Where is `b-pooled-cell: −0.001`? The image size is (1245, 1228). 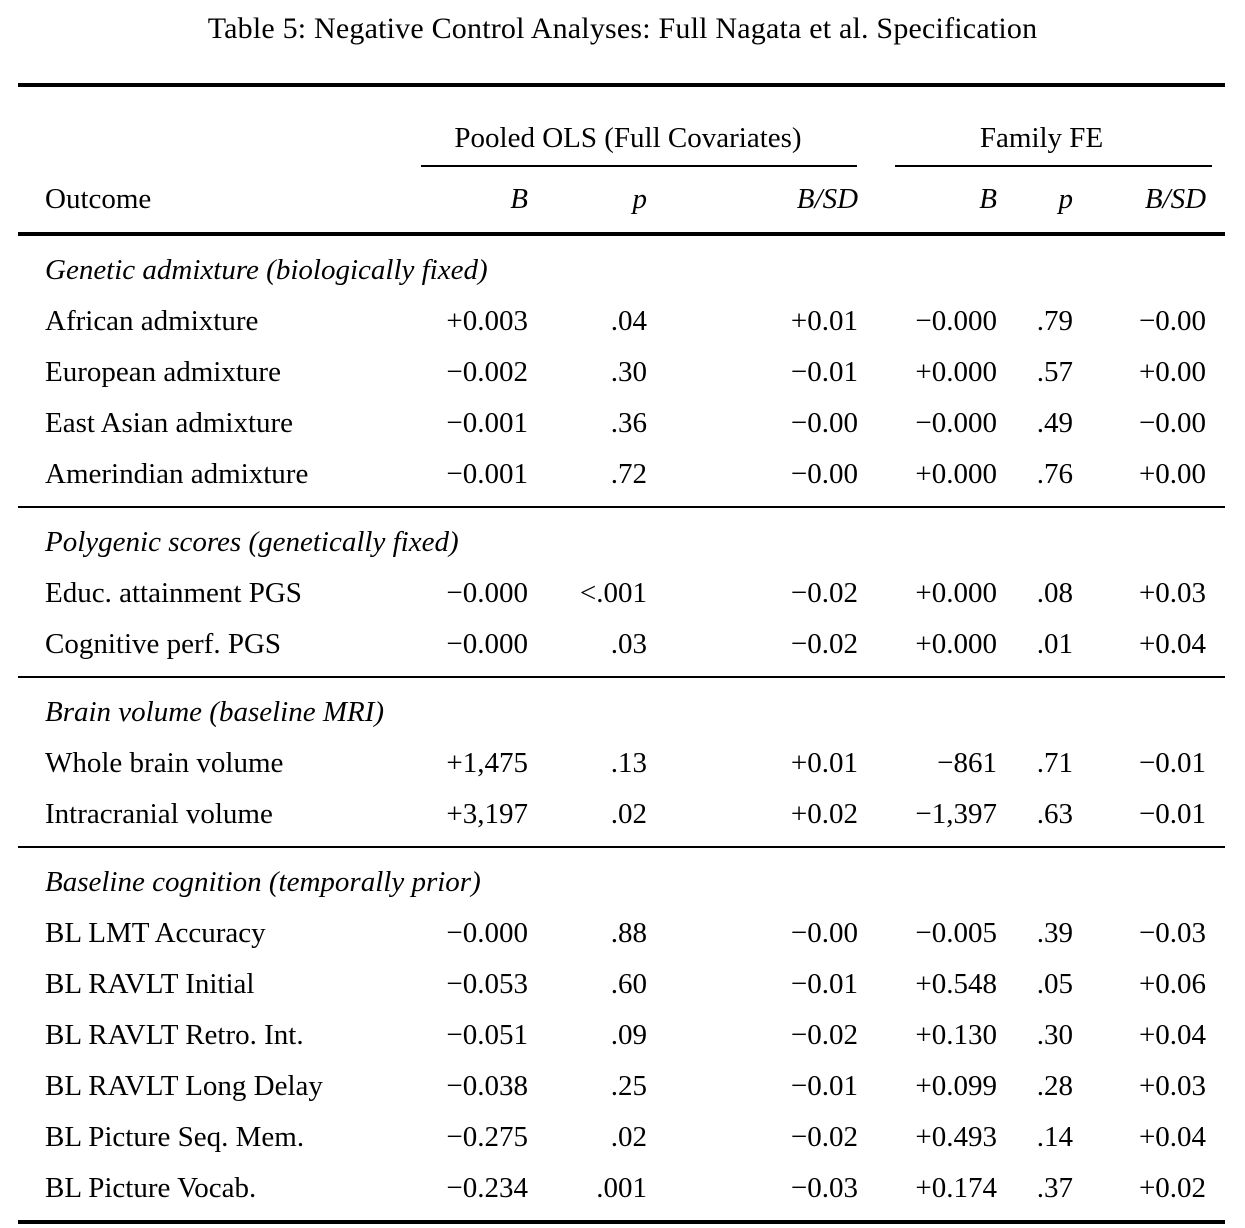 b-pooled-cell: −0.001 is located at coordinates (487, 423).